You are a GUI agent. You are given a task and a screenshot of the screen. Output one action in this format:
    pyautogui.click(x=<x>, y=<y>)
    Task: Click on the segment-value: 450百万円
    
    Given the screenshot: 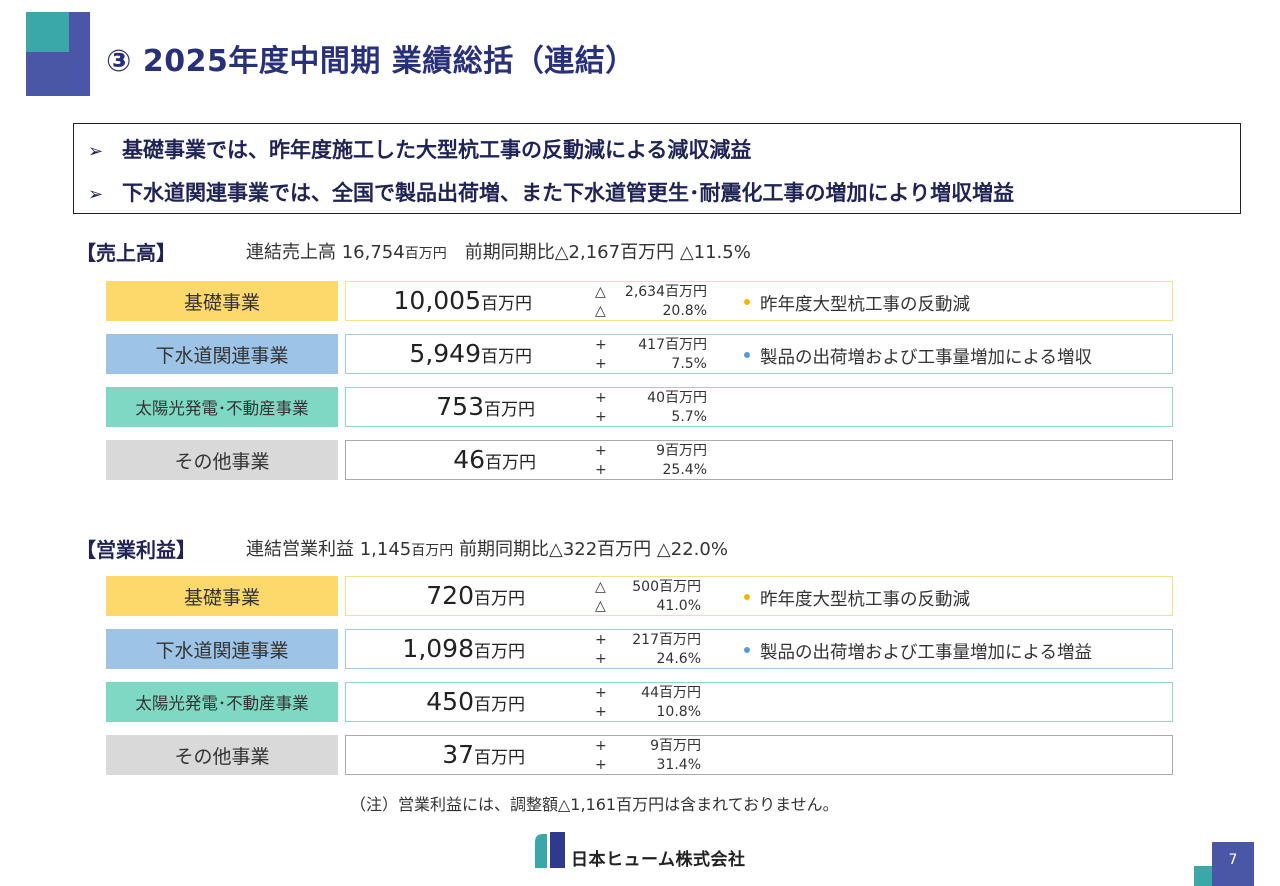 What is the action you would take?
    pyautogui.click(x=475, y=701)
    